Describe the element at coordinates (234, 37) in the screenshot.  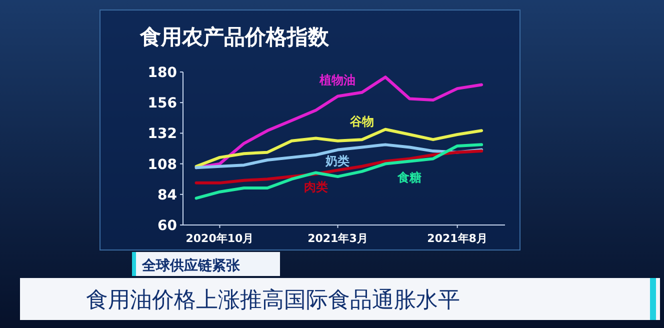
I see `chart-title: 食用农产品价格指数` at that location.